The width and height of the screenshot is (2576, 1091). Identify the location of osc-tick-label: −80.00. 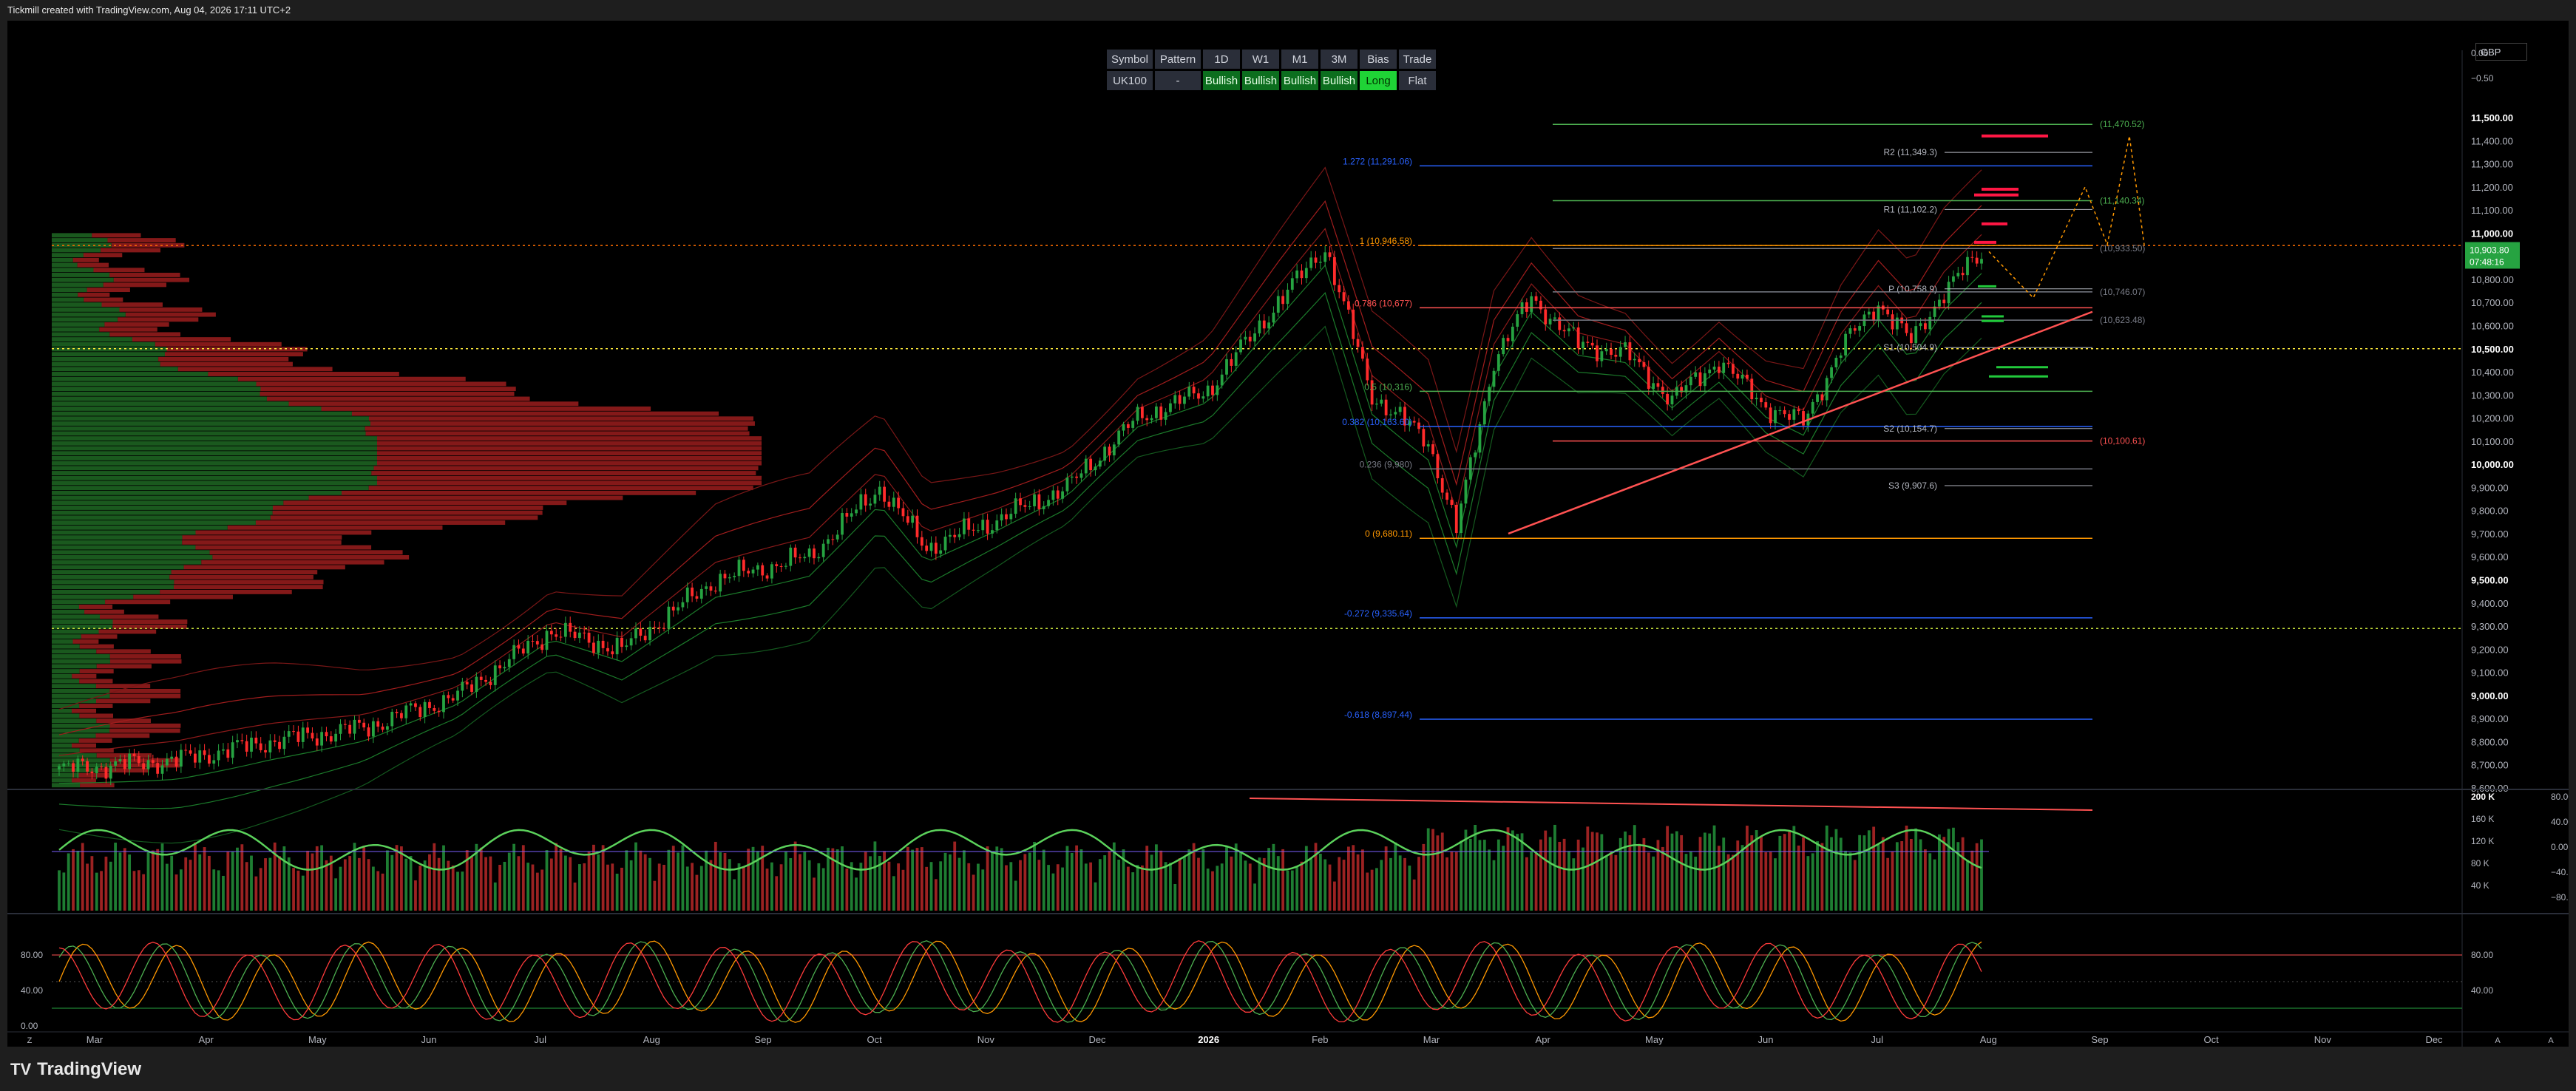
(2560, 898).